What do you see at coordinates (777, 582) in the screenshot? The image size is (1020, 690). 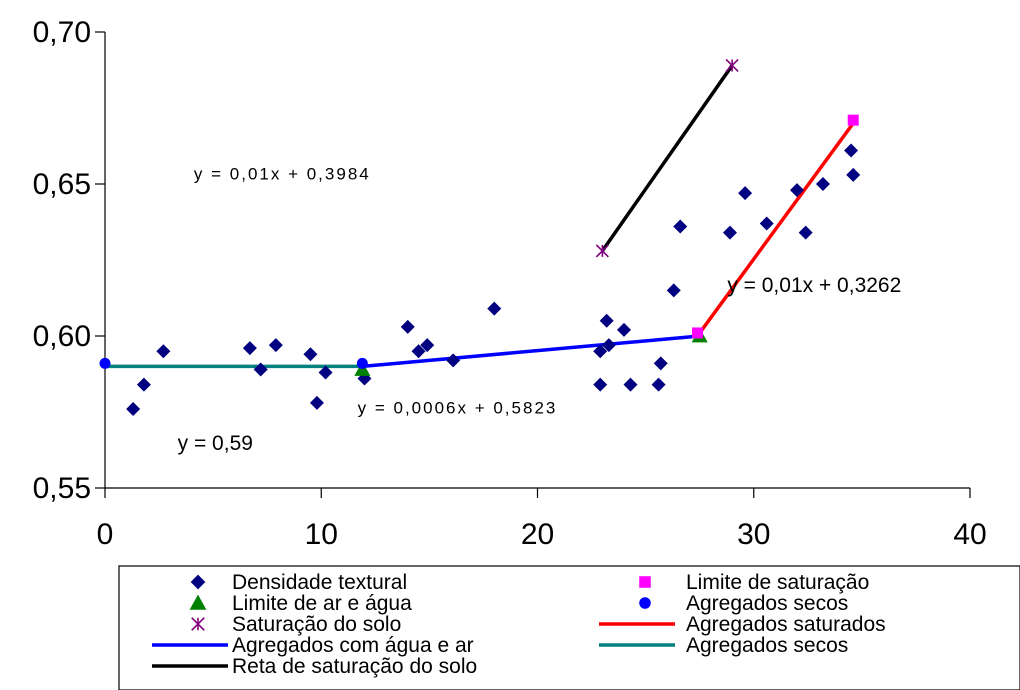 I see `legend-label: Limite de saturação` at bounding box center [777, 582].